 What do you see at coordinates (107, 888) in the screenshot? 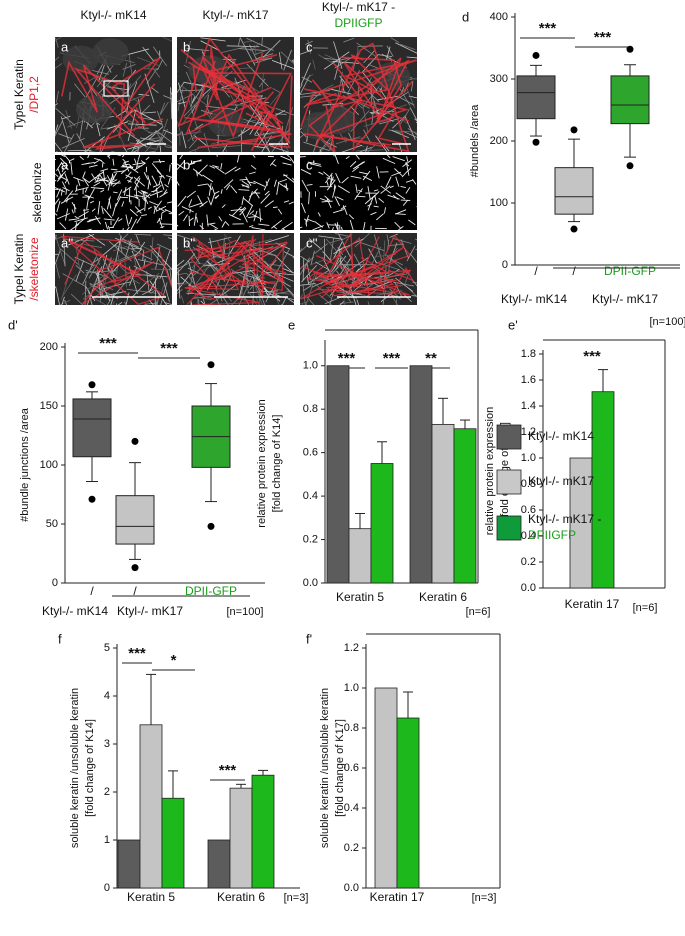
I see `y-tick-label: 0` at bounding box center [107, 888].